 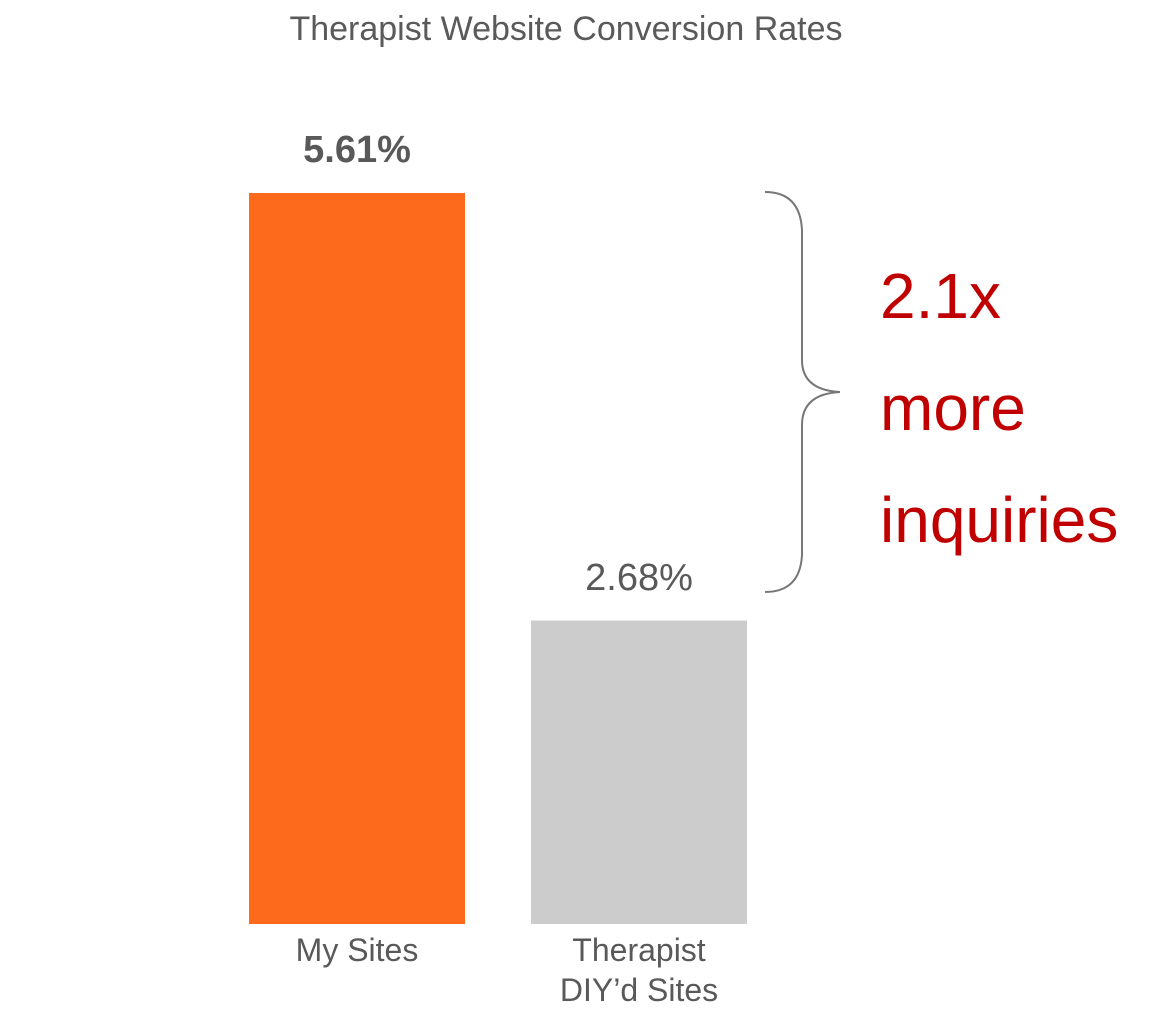 What do you see at coordinates (802, 392) in the screenshot?
I see `brace` at bounding box center [802, 392].